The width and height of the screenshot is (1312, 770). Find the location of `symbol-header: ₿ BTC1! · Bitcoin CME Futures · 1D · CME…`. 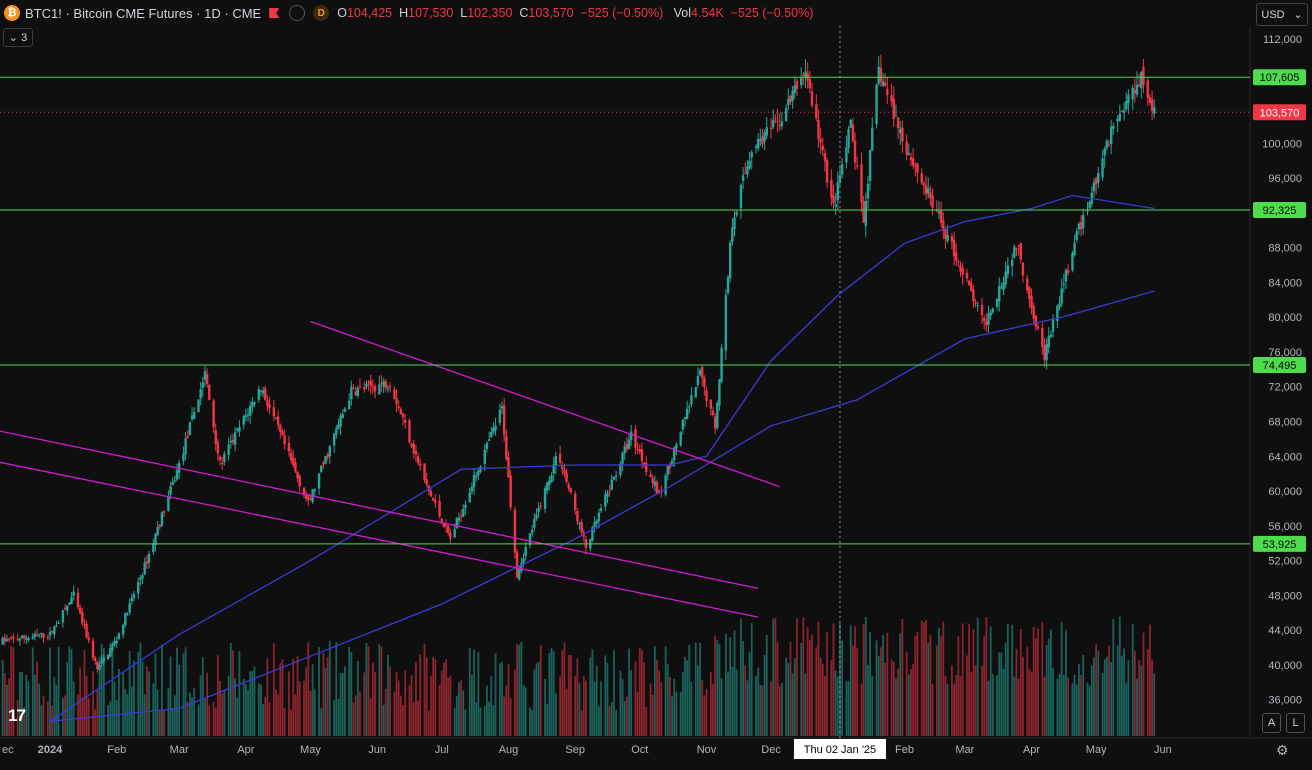

symbol-header: ₿ BTC1! · Bitcoin CME Futures · 1D · CME… is located at coordinates (406, 13).